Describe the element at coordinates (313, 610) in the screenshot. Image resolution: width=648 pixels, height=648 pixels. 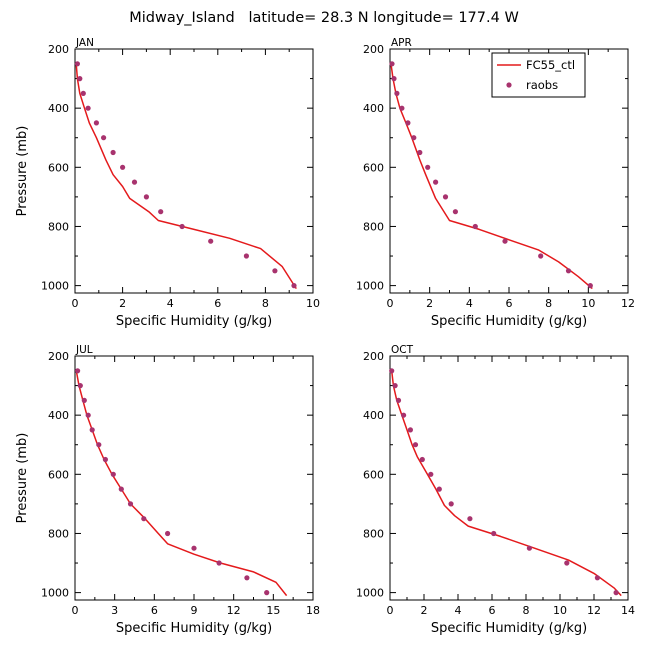
I see `x-tick-label: 18` at that location.